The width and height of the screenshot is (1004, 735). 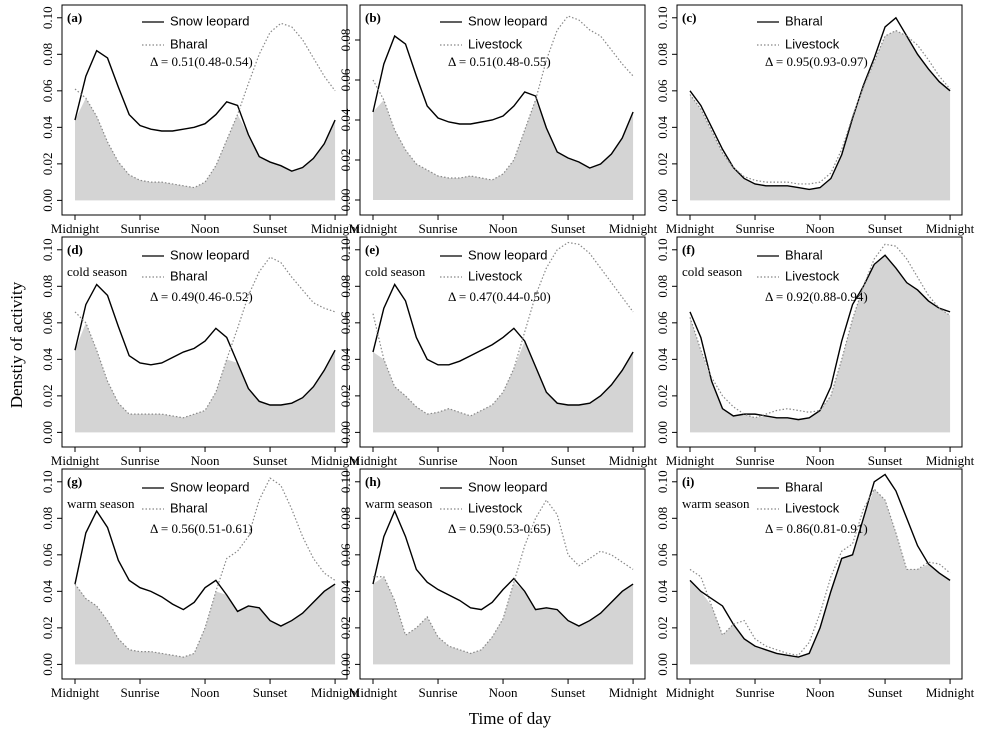 What do you see at coordinates (510, 718) in the screenshot?
I see `x-axis-label: Time of day` at bounding box center [510, 718].